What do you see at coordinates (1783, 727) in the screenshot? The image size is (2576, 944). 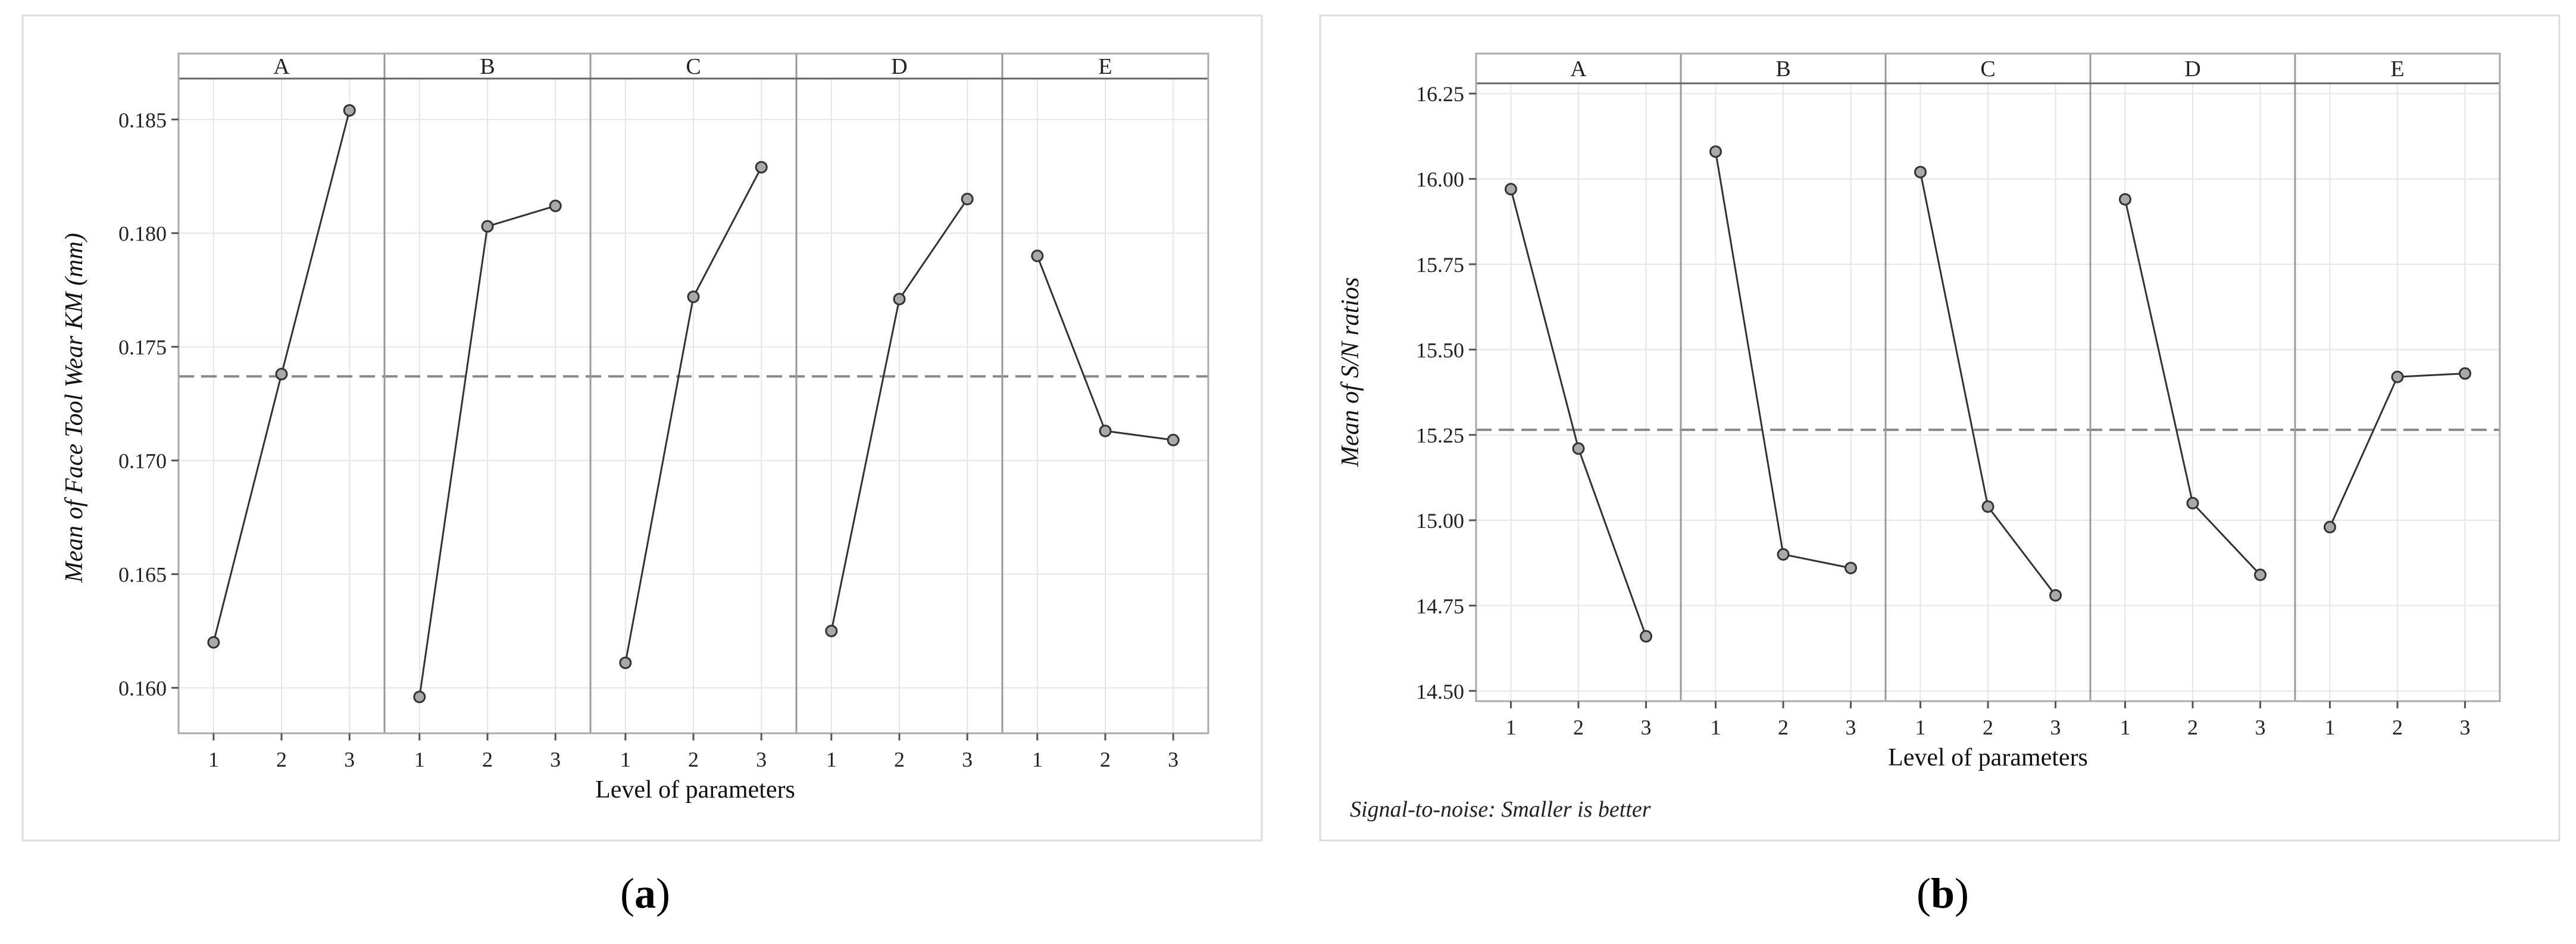 I see `chart-b-xtick-label-B-2: 2` at bounding box center [1783, 727].